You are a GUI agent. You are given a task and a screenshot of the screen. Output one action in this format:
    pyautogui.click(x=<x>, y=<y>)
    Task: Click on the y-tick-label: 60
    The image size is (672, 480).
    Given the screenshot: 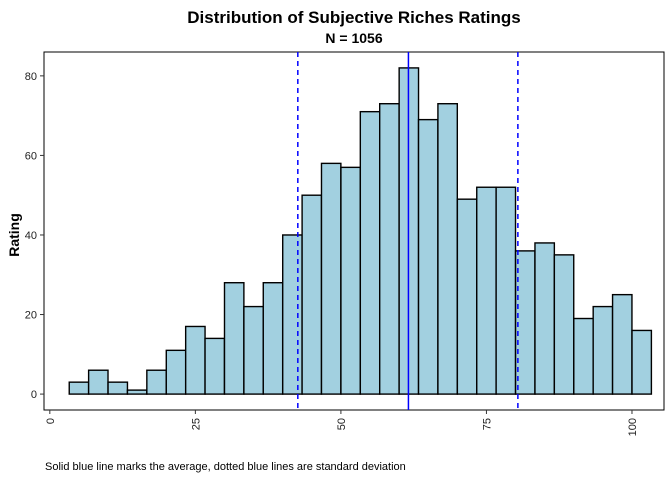 What is the action you would take?
    pyautogui.click(x=31, y=156)
    